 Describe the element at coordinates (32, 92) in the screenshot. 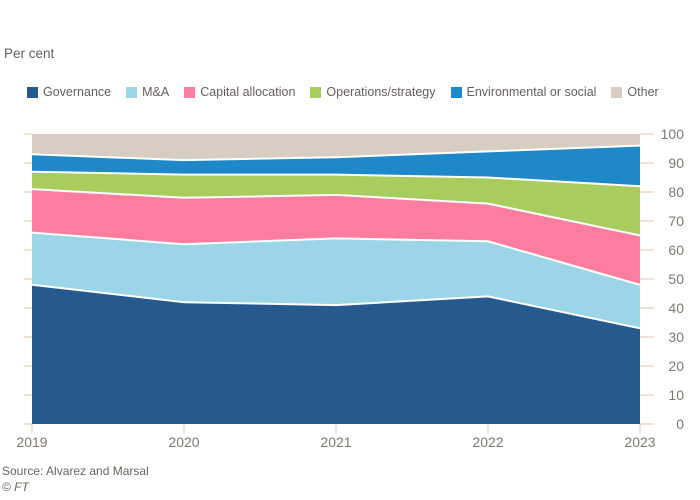

I see `legend-swatch-governance` at that location.